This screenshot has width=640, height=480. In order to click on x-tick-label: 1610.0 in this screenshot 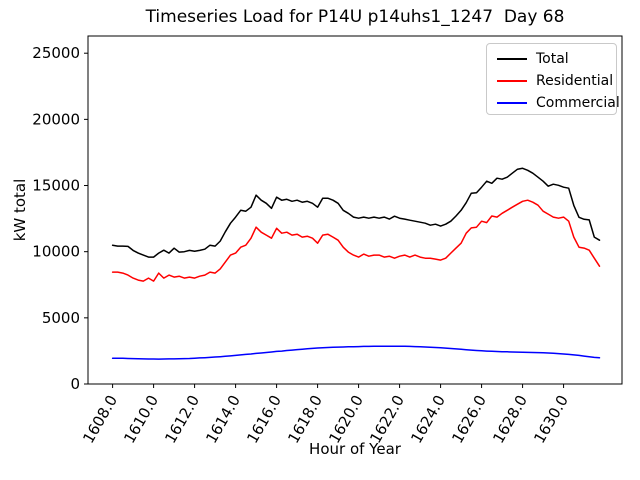, I will do `click(141, 419)`.